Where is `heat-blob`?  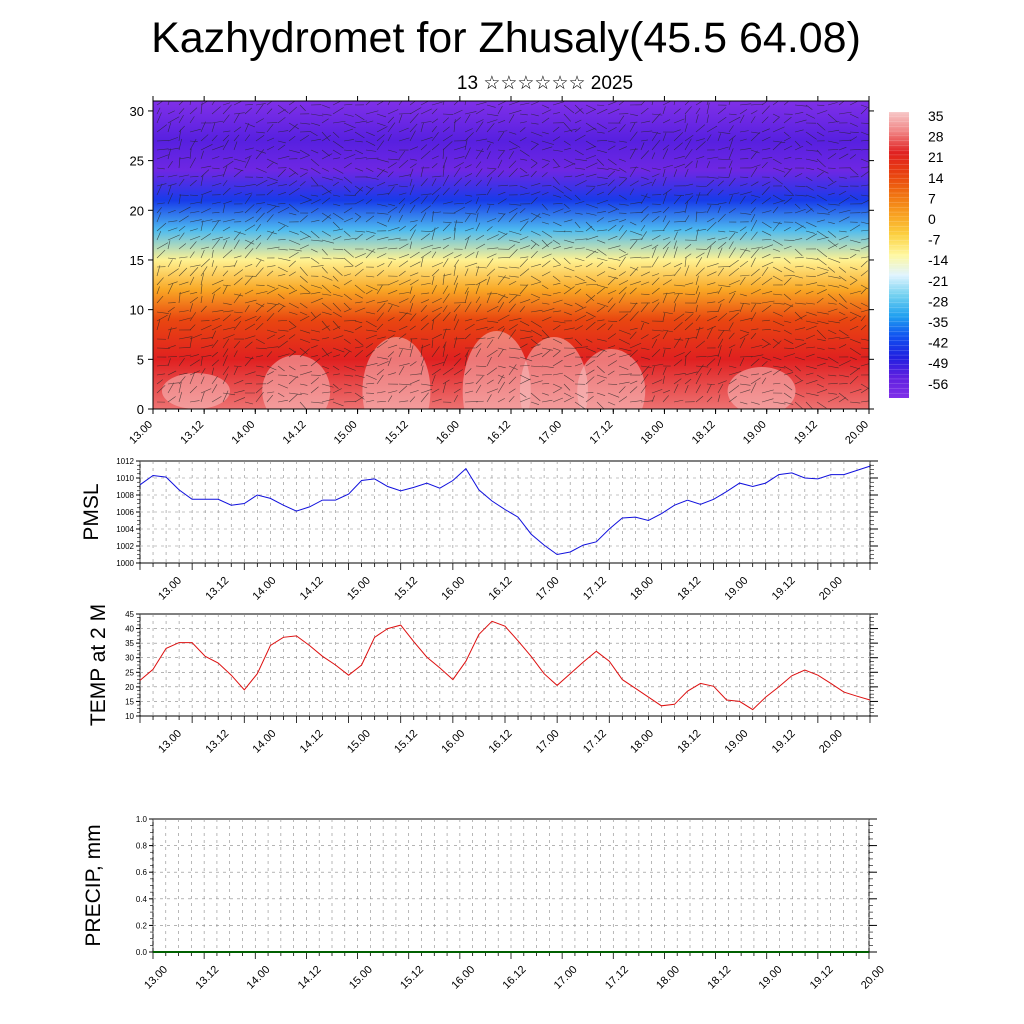
heat-blob is located at coordinates (296, 382).